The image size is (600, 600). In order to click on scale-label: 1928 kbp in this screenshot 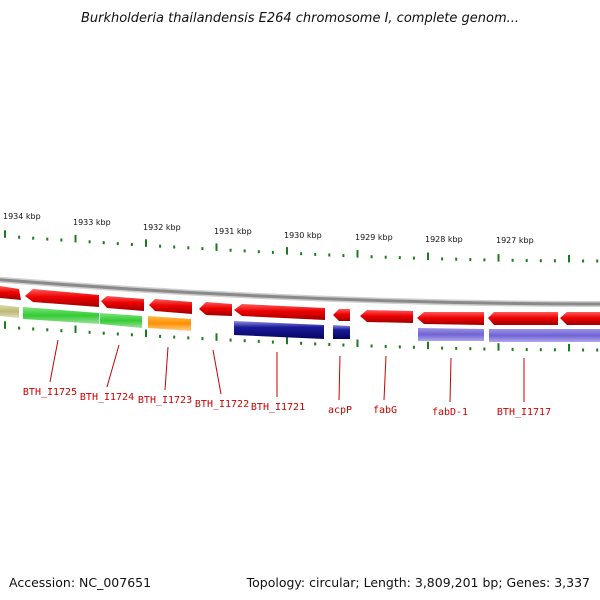, I will do `click(444, 239)`.